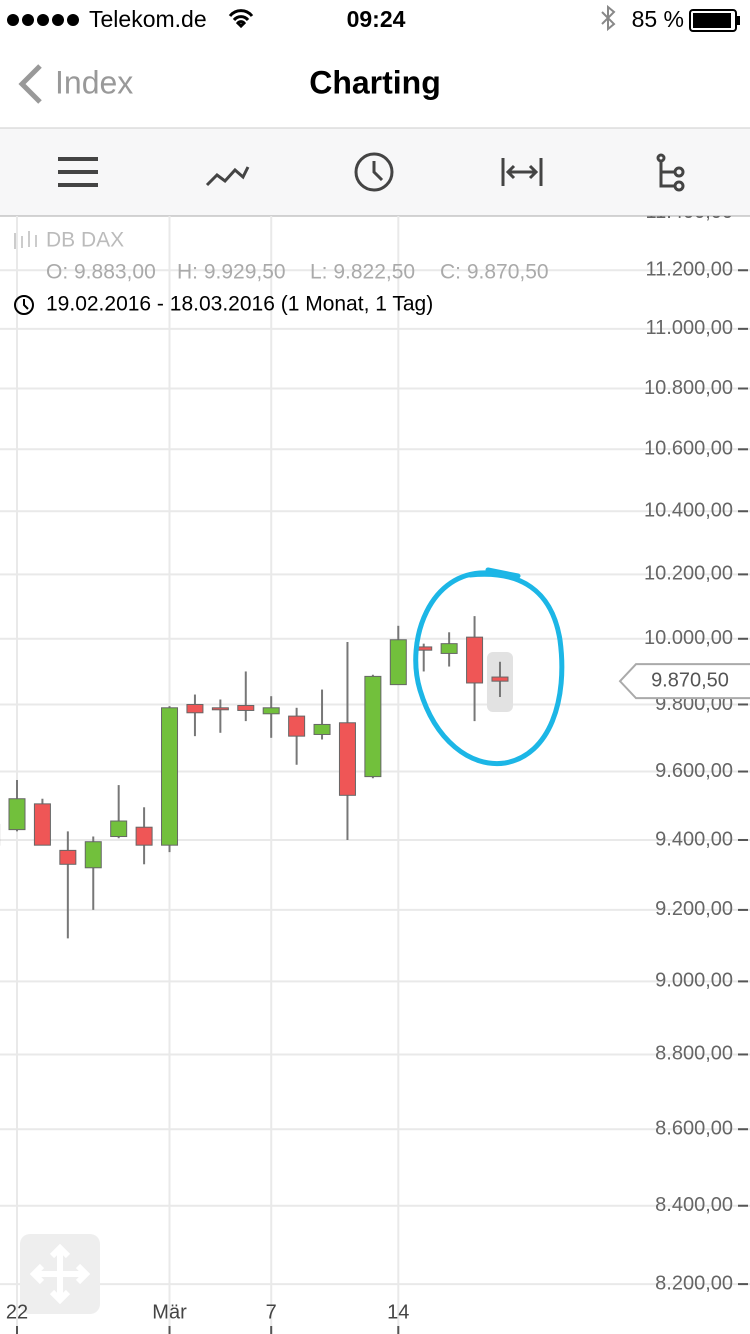 Image resolution: width=750 pixels, height=1334 pixels. What do you see at coordinates (714, 20) in the screenshot?
I see `battery-icon` at bounding box center [714, 20].